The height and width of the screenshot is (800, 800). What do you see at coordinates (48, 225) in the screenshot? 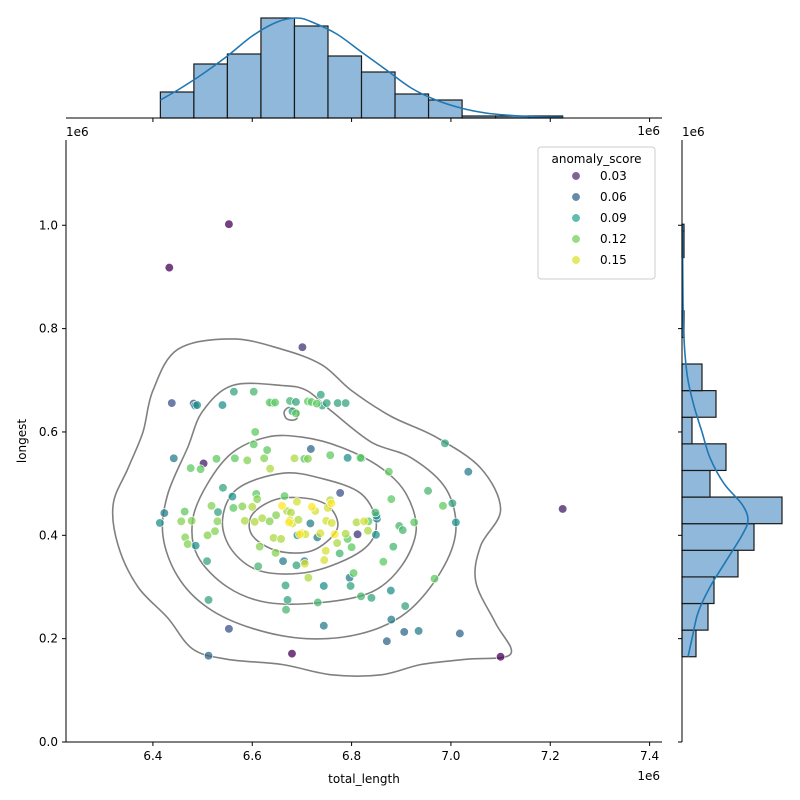
I see `y-tick-label: 1.0` at bounding box center [48, 225].